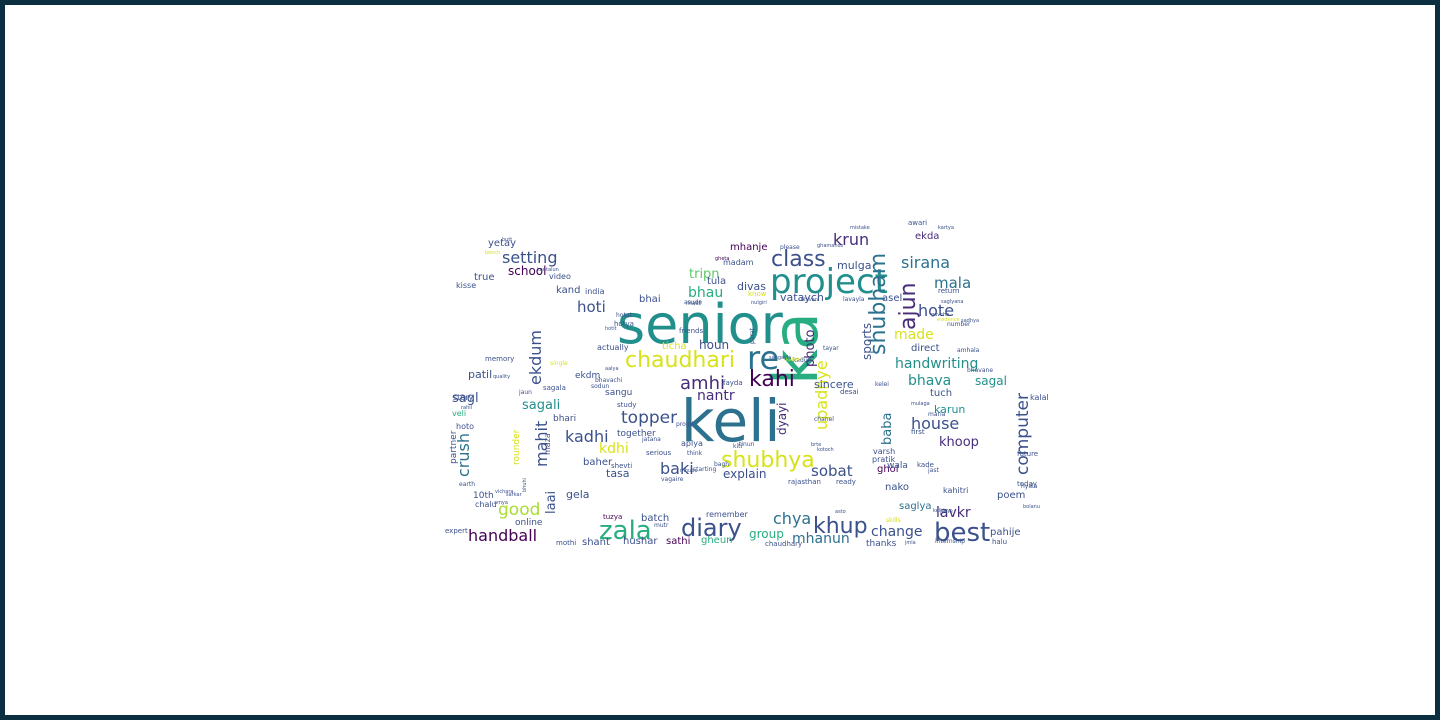 This screenshot has width=1440, height=720. I want to click on word-senior: senior, so click(700, 324).